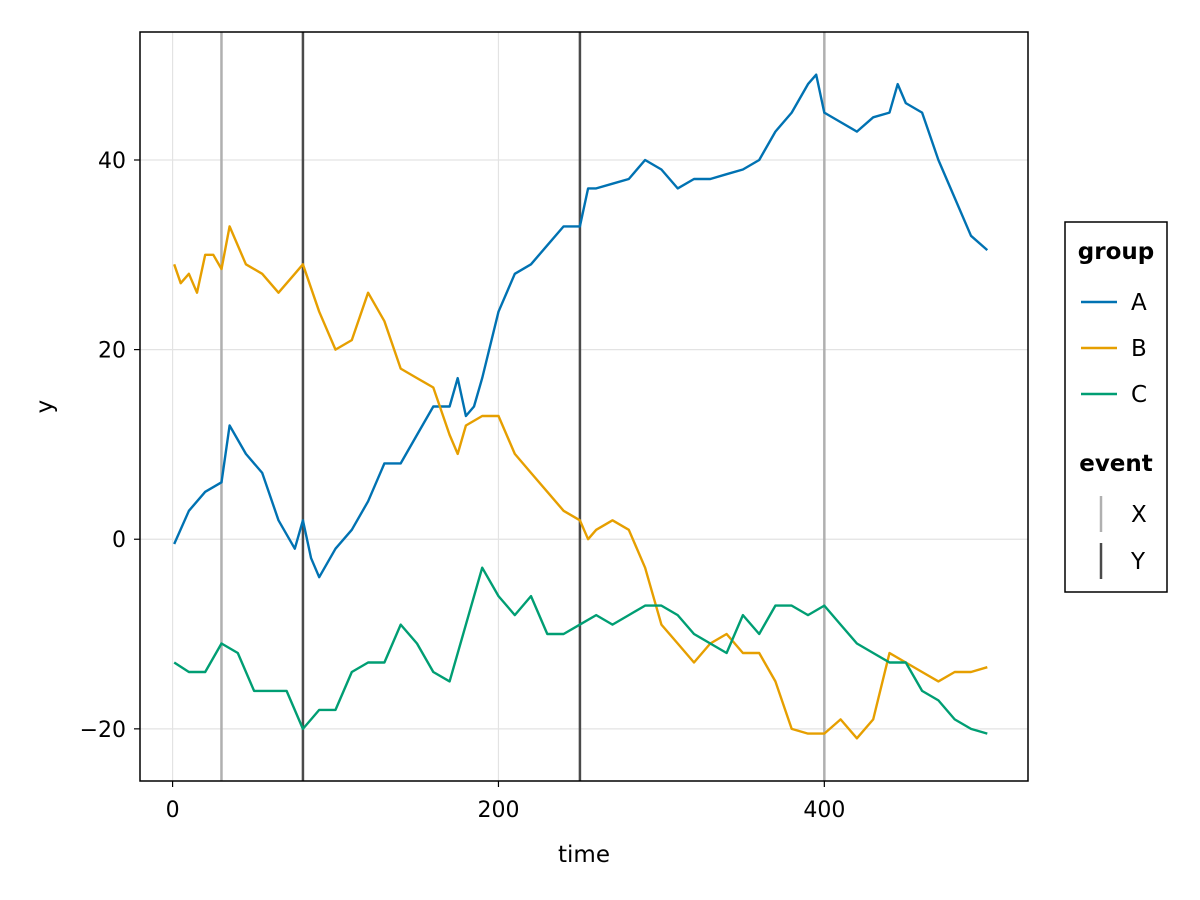 The width and height of the screenshot is (1200, 900). I want to click on legend-title-group: group, so click(1116, 252).